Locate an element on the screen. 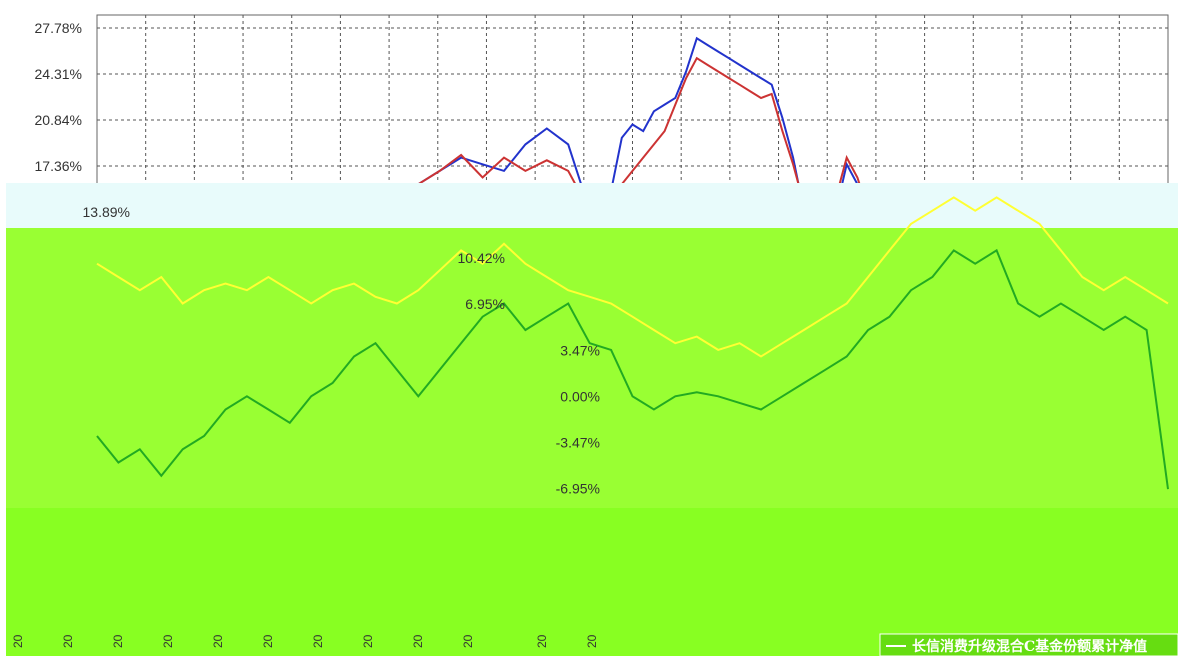 The width and height of the screenshot is (1178, 656). y-tick-label: 27.78% is located at coordinates (58, 28).